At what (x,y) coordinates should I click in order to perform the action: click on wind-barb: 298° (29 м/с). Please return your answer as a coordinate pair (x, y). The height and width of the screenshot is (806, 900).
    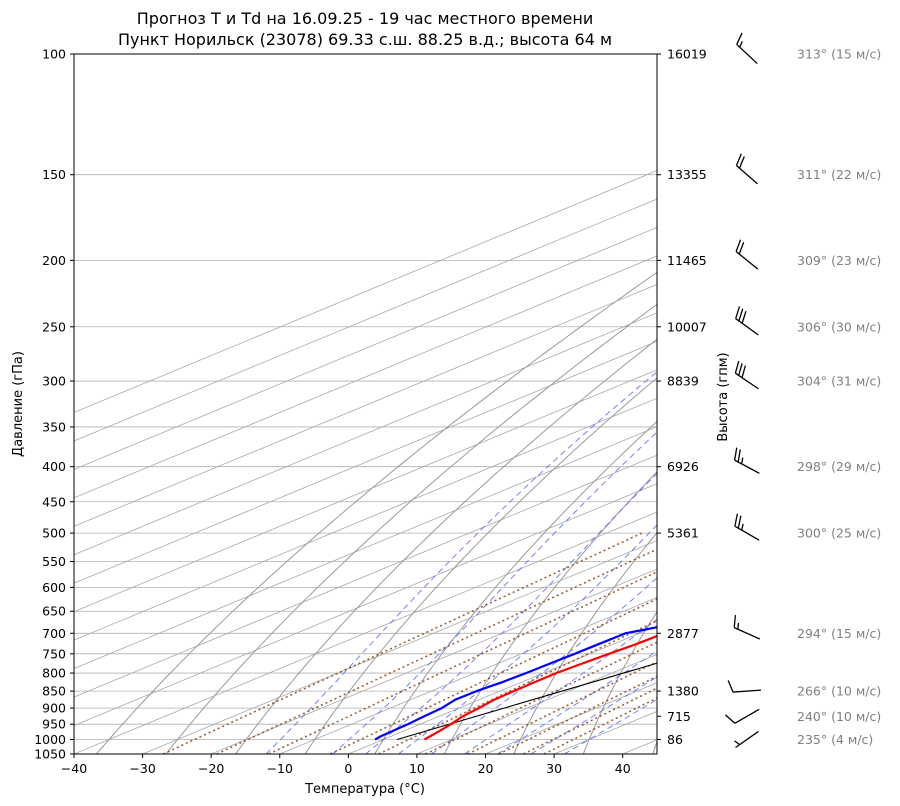
    Looking at the image, I should click on (807, 460).